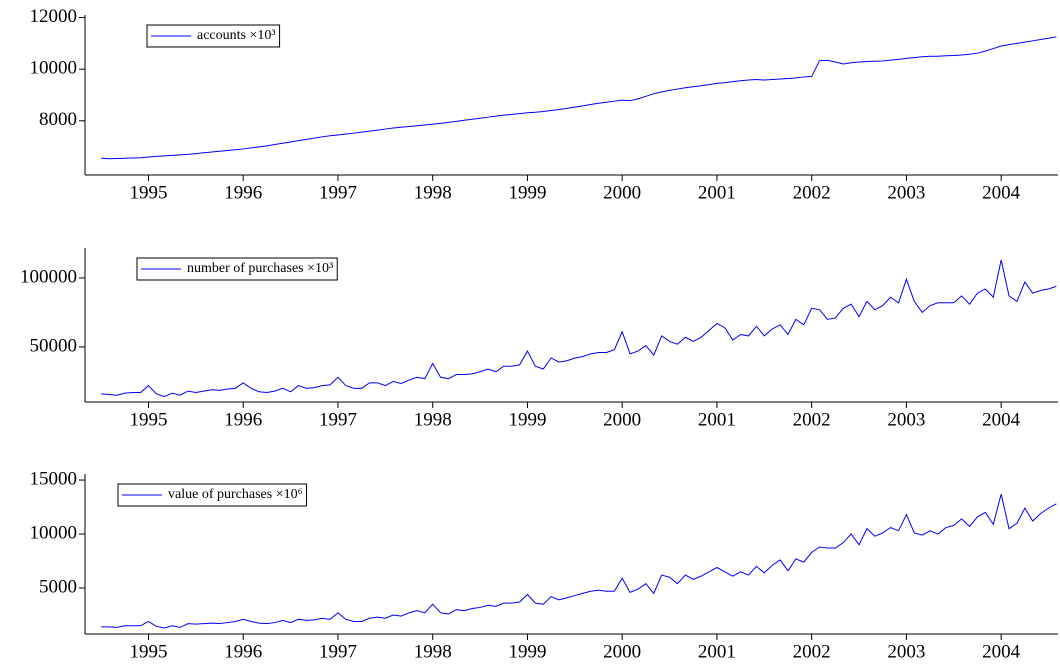 The height and width of the screenshot is (666, 1060). What do you see at coordinates (236, 35) in the screenshot?
I see `legend-label: accounts ×10³` at bounding box center [236, 35].